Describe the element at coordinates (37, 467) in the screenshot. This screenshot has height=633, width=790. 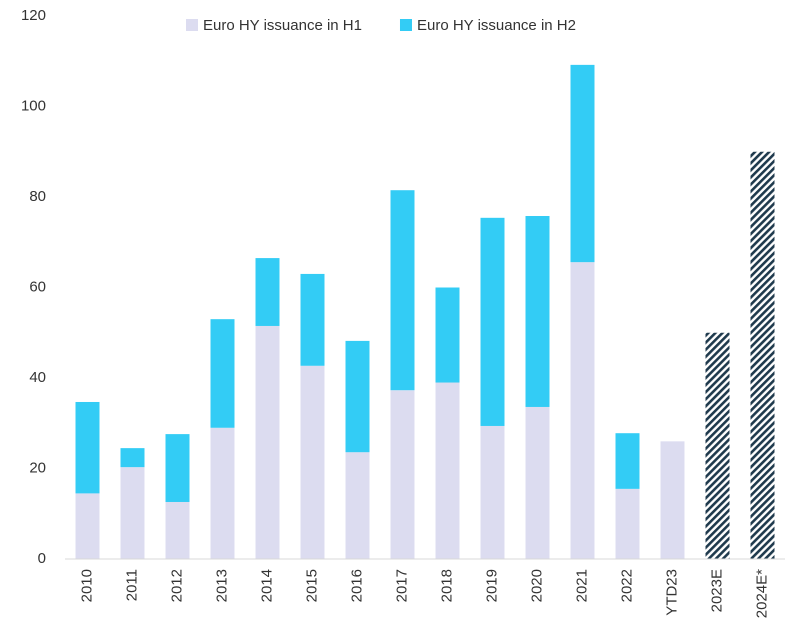
I see `y-tick-label: 20` at that location.